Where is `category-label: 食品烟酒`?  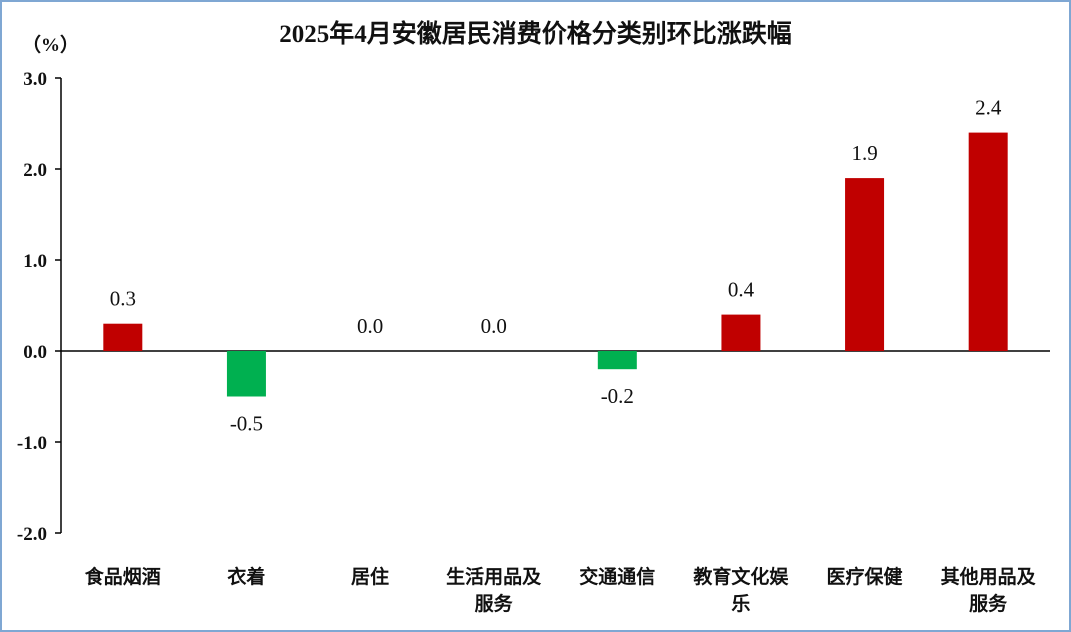 category-label: 食品烟酒 is located at coordinates (123, 576).